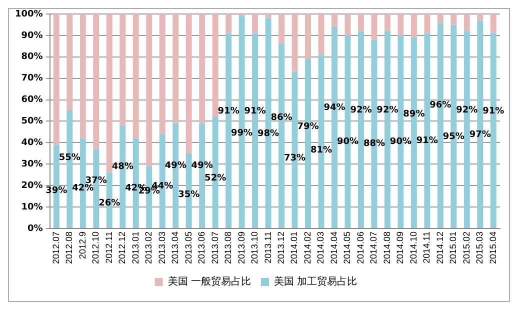 This screenshot has width=518, height=311. What do you see at coordinates (347, 247) in the screenshot?
I see `x-tick-label: 2014.05` at bounding box center [347, 247].